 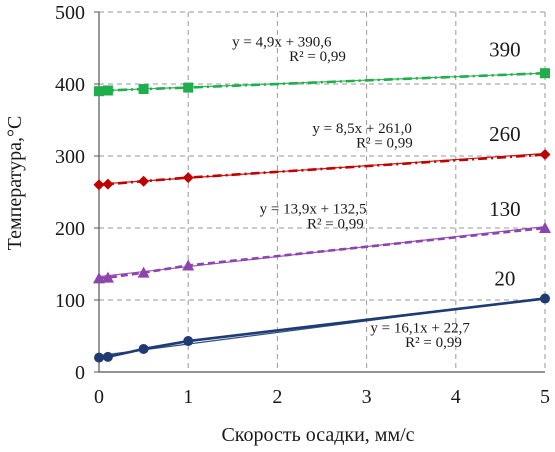 I want to click on x-tick-label: 2, so click(x=277, y=397).